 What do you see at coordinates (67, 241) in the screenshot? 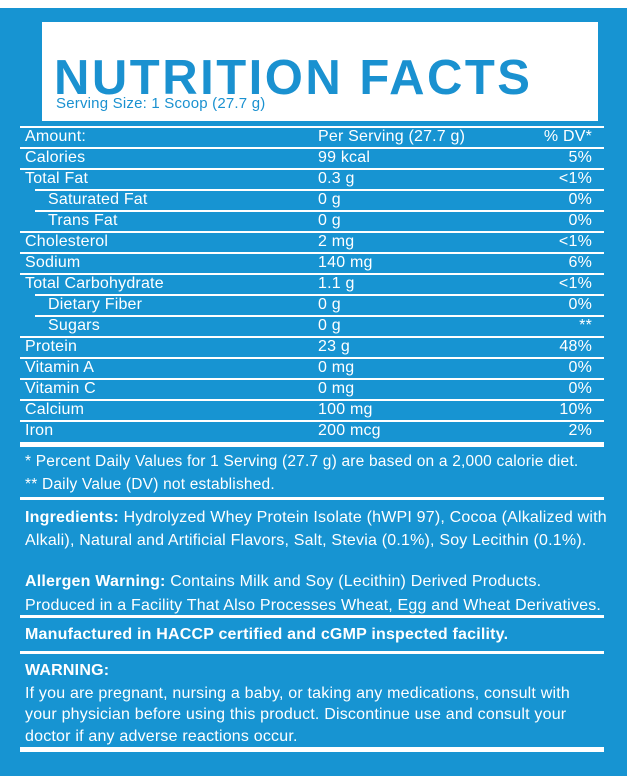
I see `nutrient-label: Cholesterol` at bounding box center [67, 241].